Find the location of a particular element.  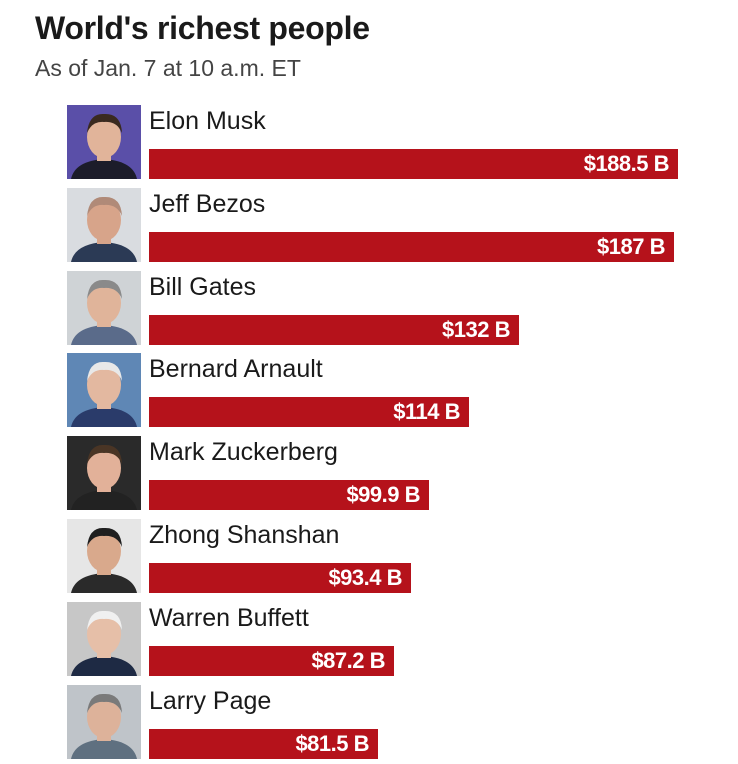

bar-row: Bill Gates $132 B is located at coordinates (369, 309).